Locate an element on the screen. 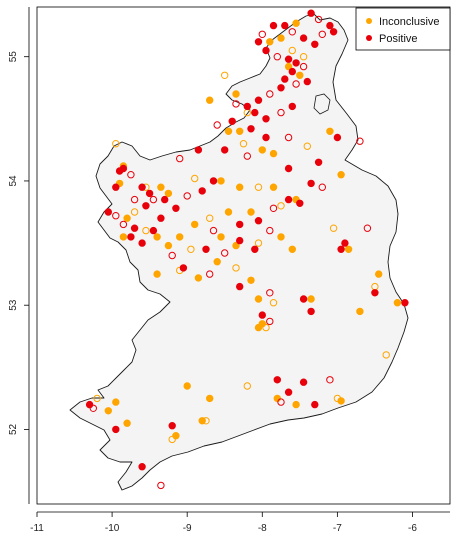 The width and height of the screenshot is (462, 547). y-tick-label: 54 is located at coordinates (13, 181).